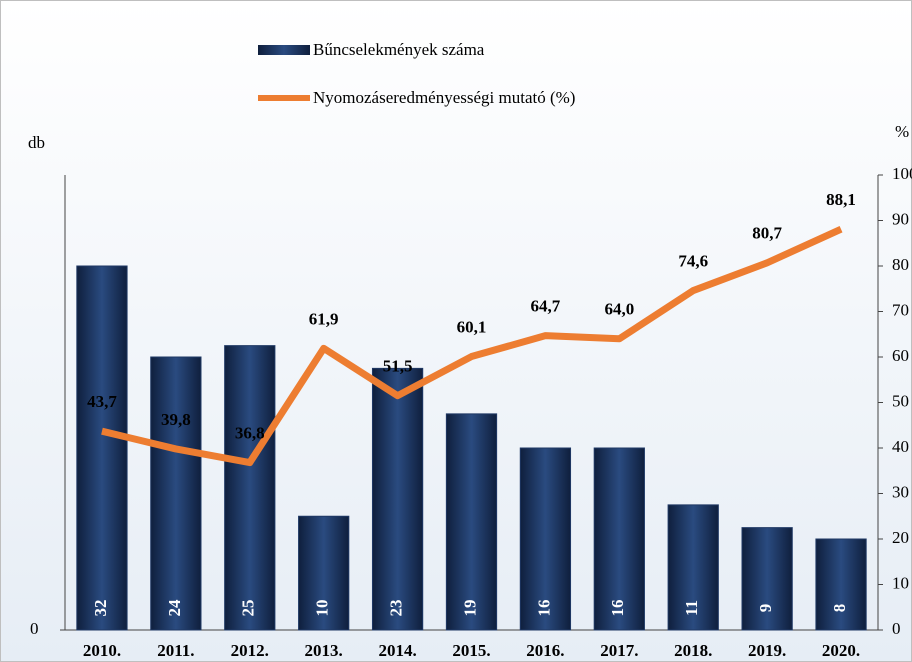 This screenshot has width=912, height=662. Describe the element at coordinates (176, 419) in the screenshot. I see `line-value-label: 39,8` at that location.